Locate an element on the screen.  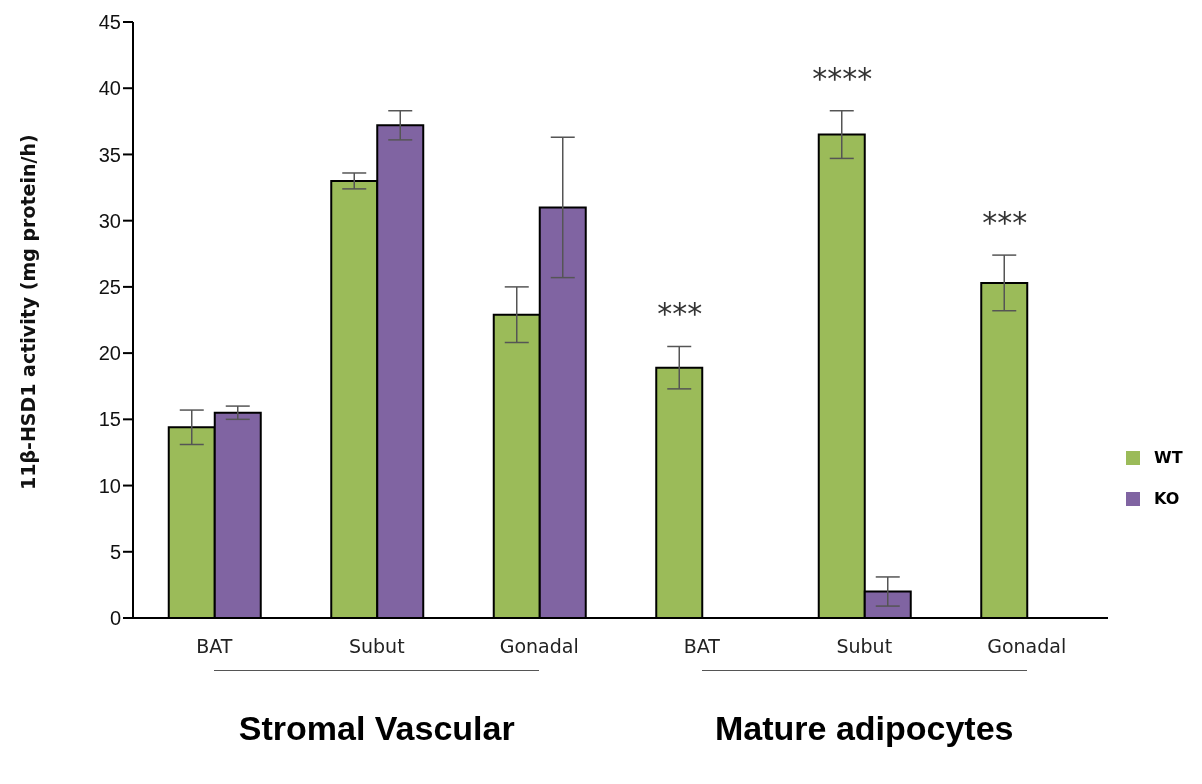
y-tick-label: 0 is located at coordinates (115, 618).